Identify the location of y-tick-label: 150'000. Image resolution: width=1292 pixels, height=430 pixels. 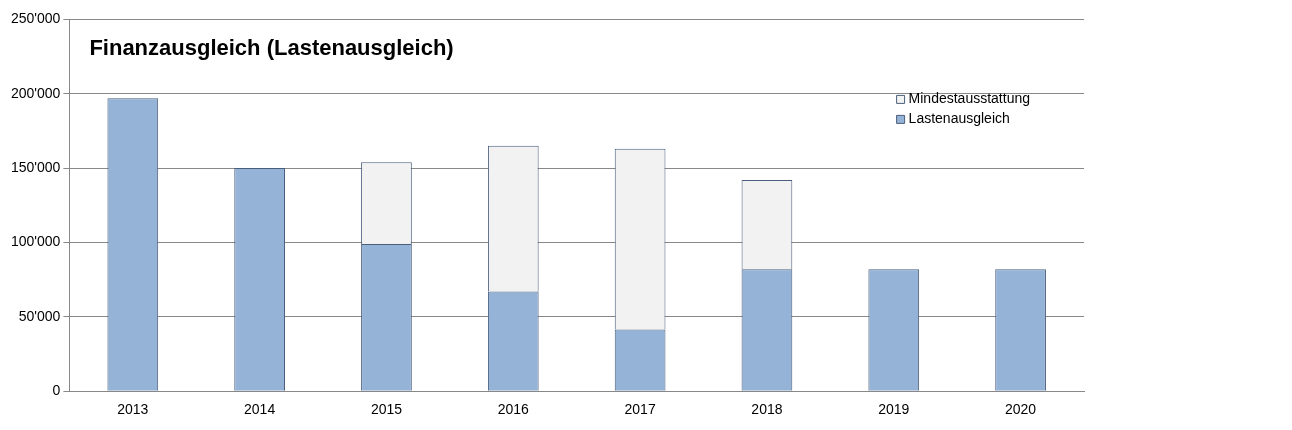
(36, 166).